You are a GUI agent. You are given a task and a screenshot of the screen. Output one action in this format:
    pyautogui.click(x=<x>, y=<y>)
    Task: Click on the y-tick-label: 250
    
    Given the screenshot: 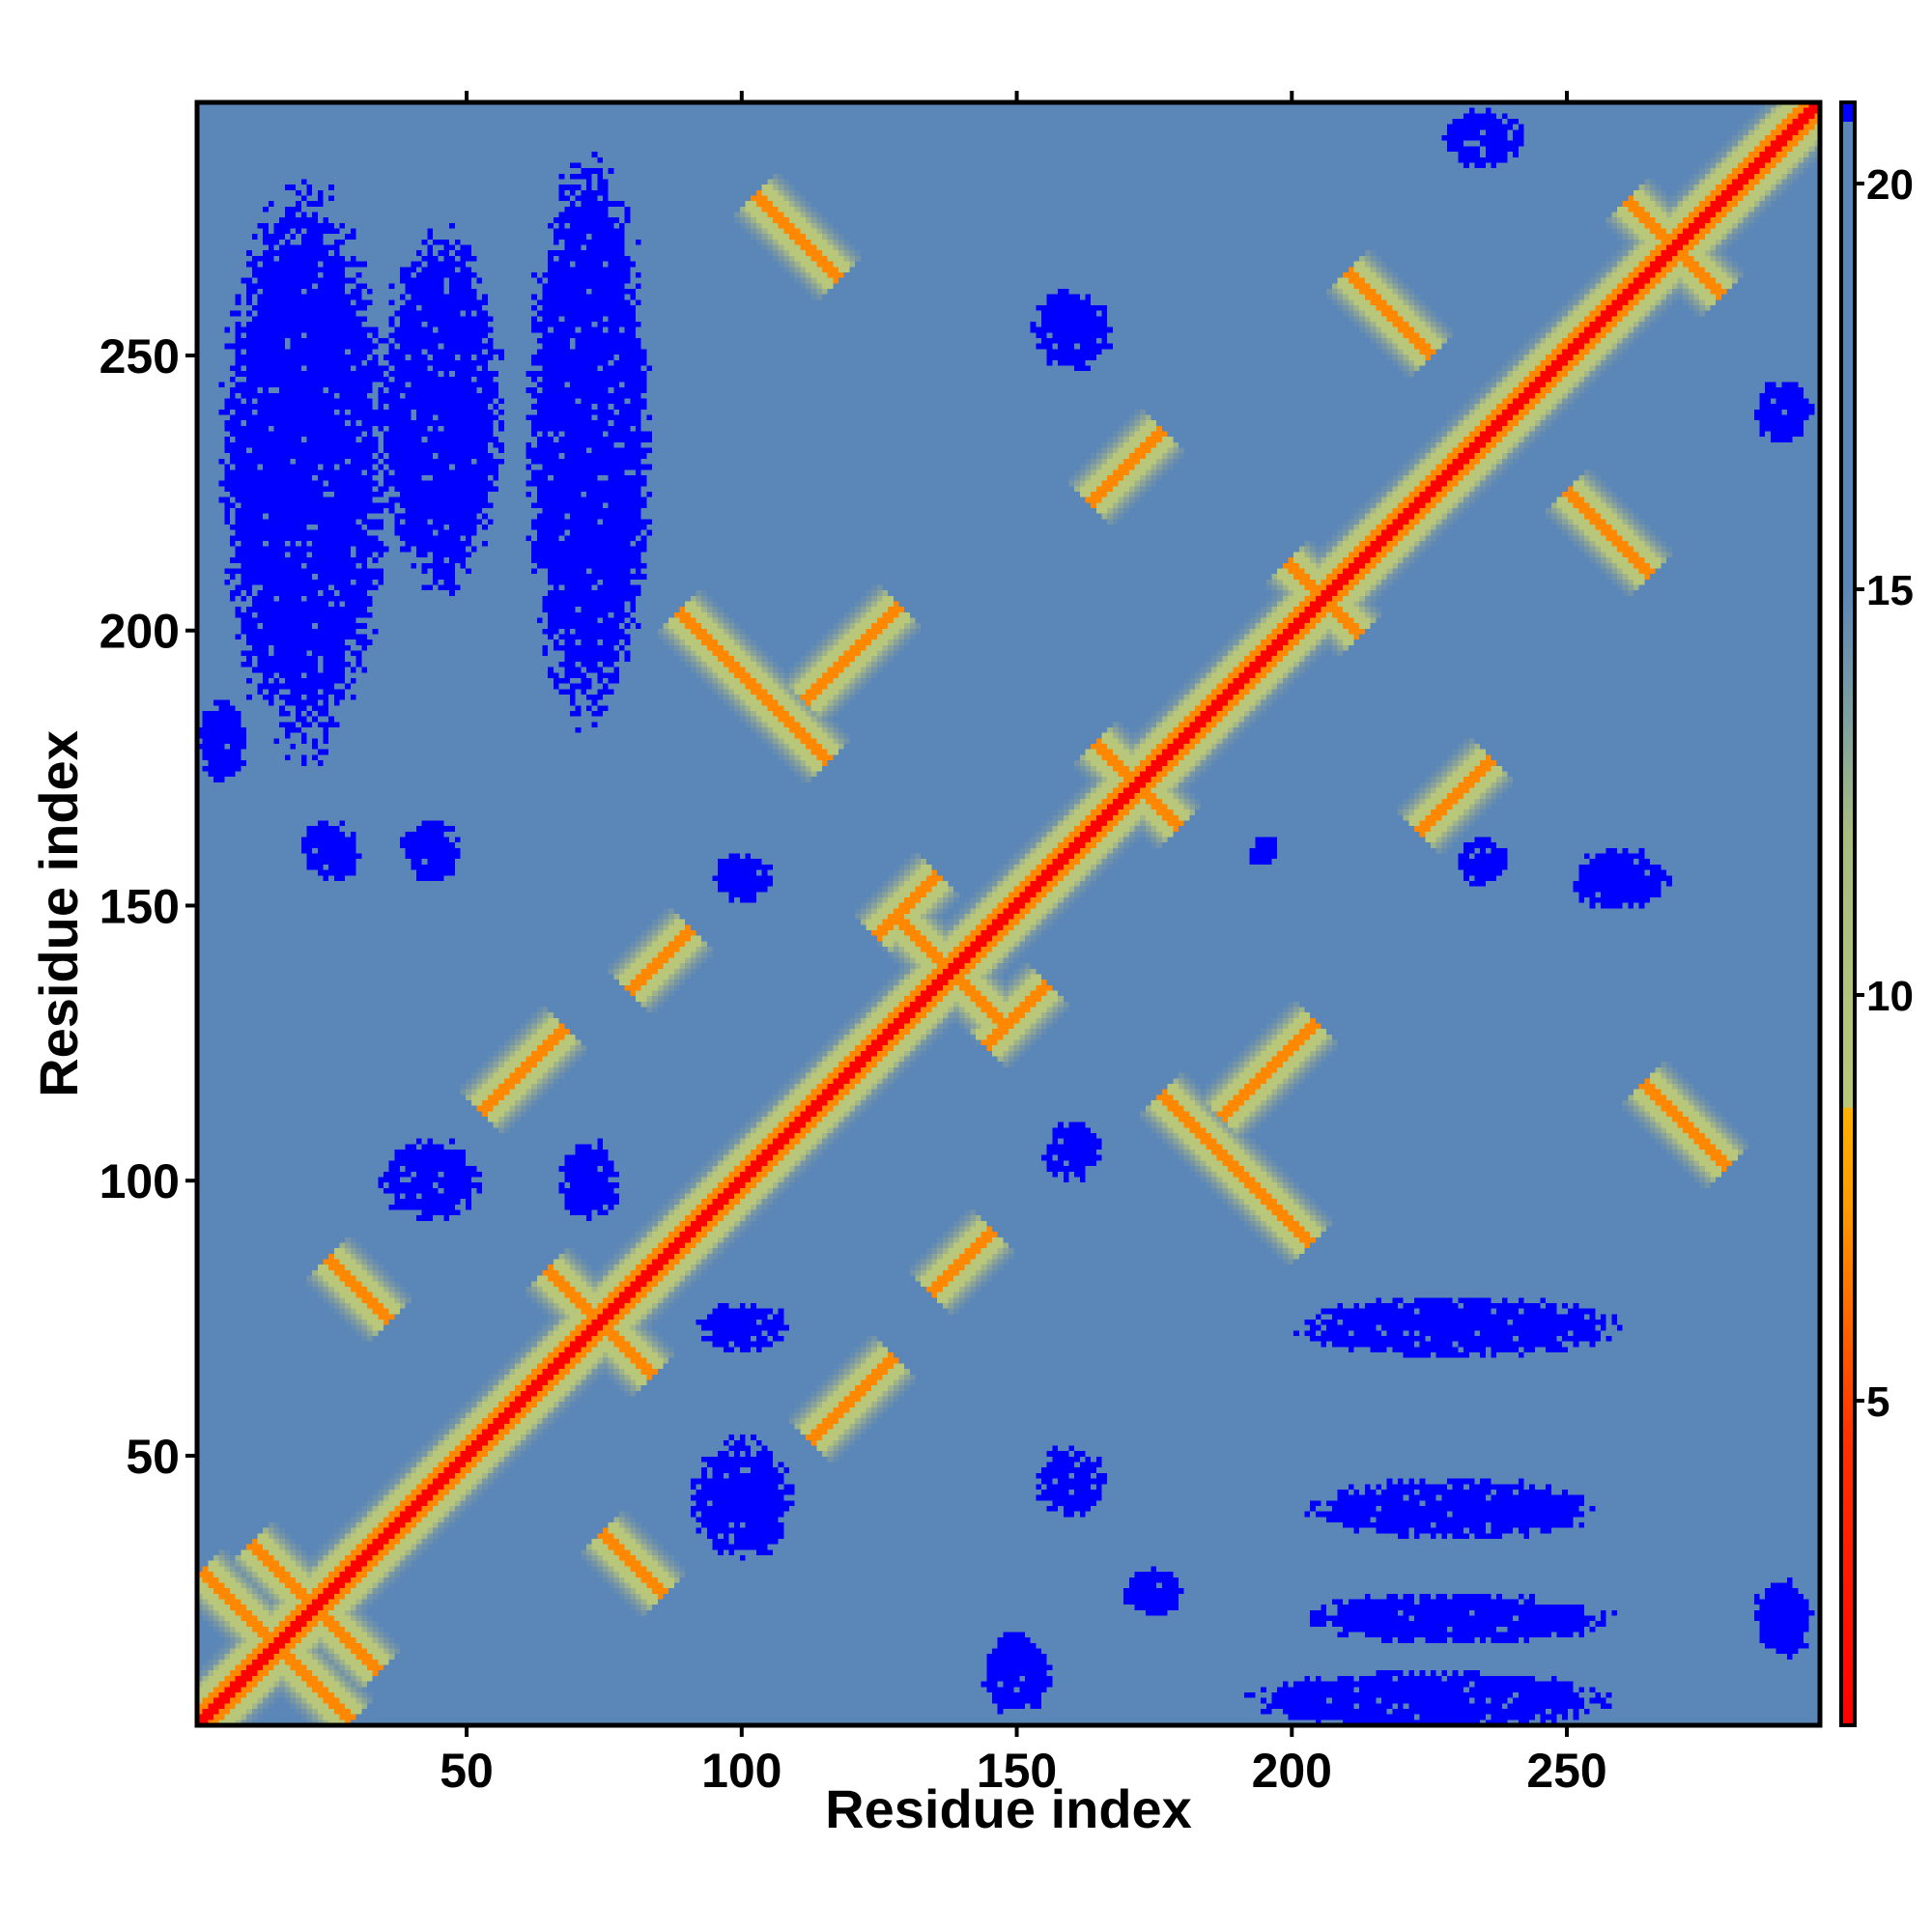 What is the action you would take?
    pyautogui.click(x=139, y=356)
    